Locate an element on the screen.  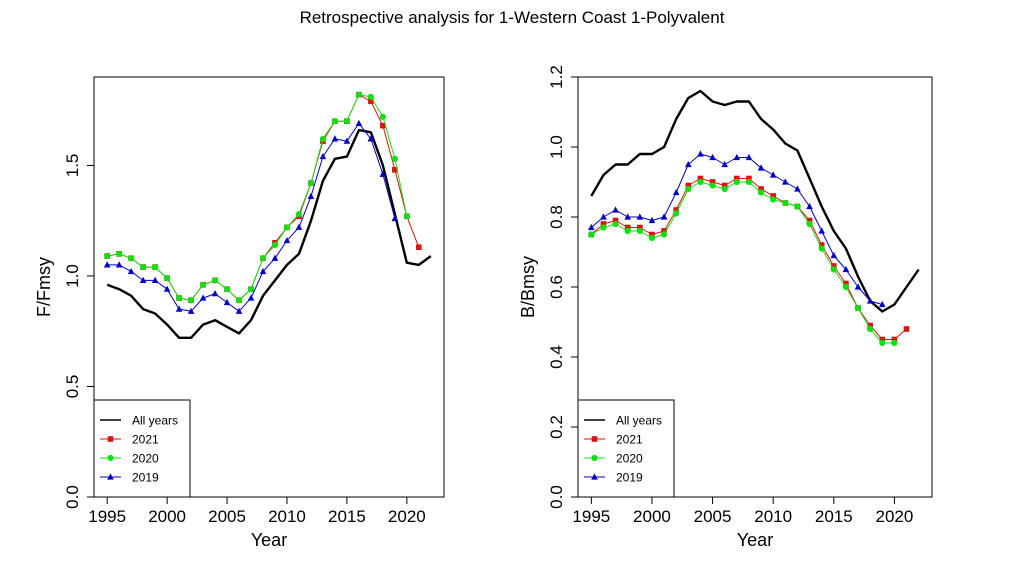
series-2019 is located at coordinates (737, 229).